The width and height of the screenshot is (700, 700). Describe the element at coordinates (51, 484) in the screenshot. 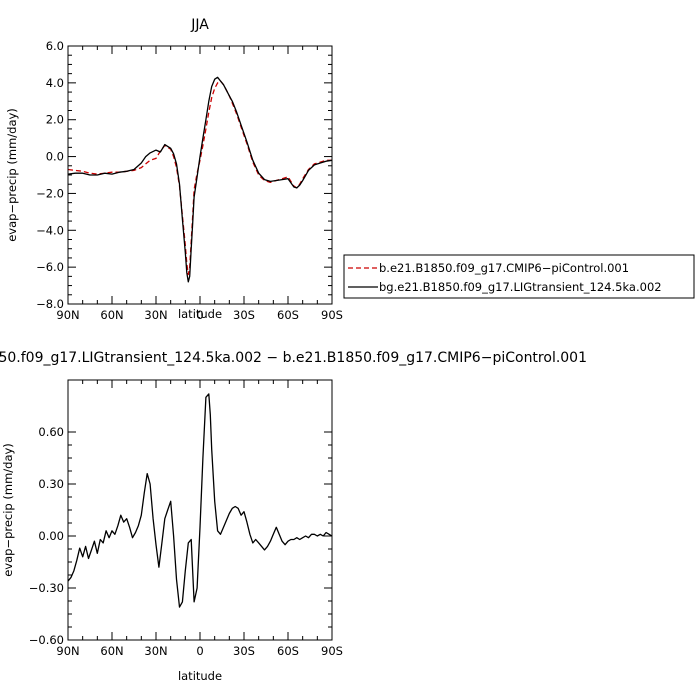

I see `panel-bottom-ytick-label: 0.30` at that location.